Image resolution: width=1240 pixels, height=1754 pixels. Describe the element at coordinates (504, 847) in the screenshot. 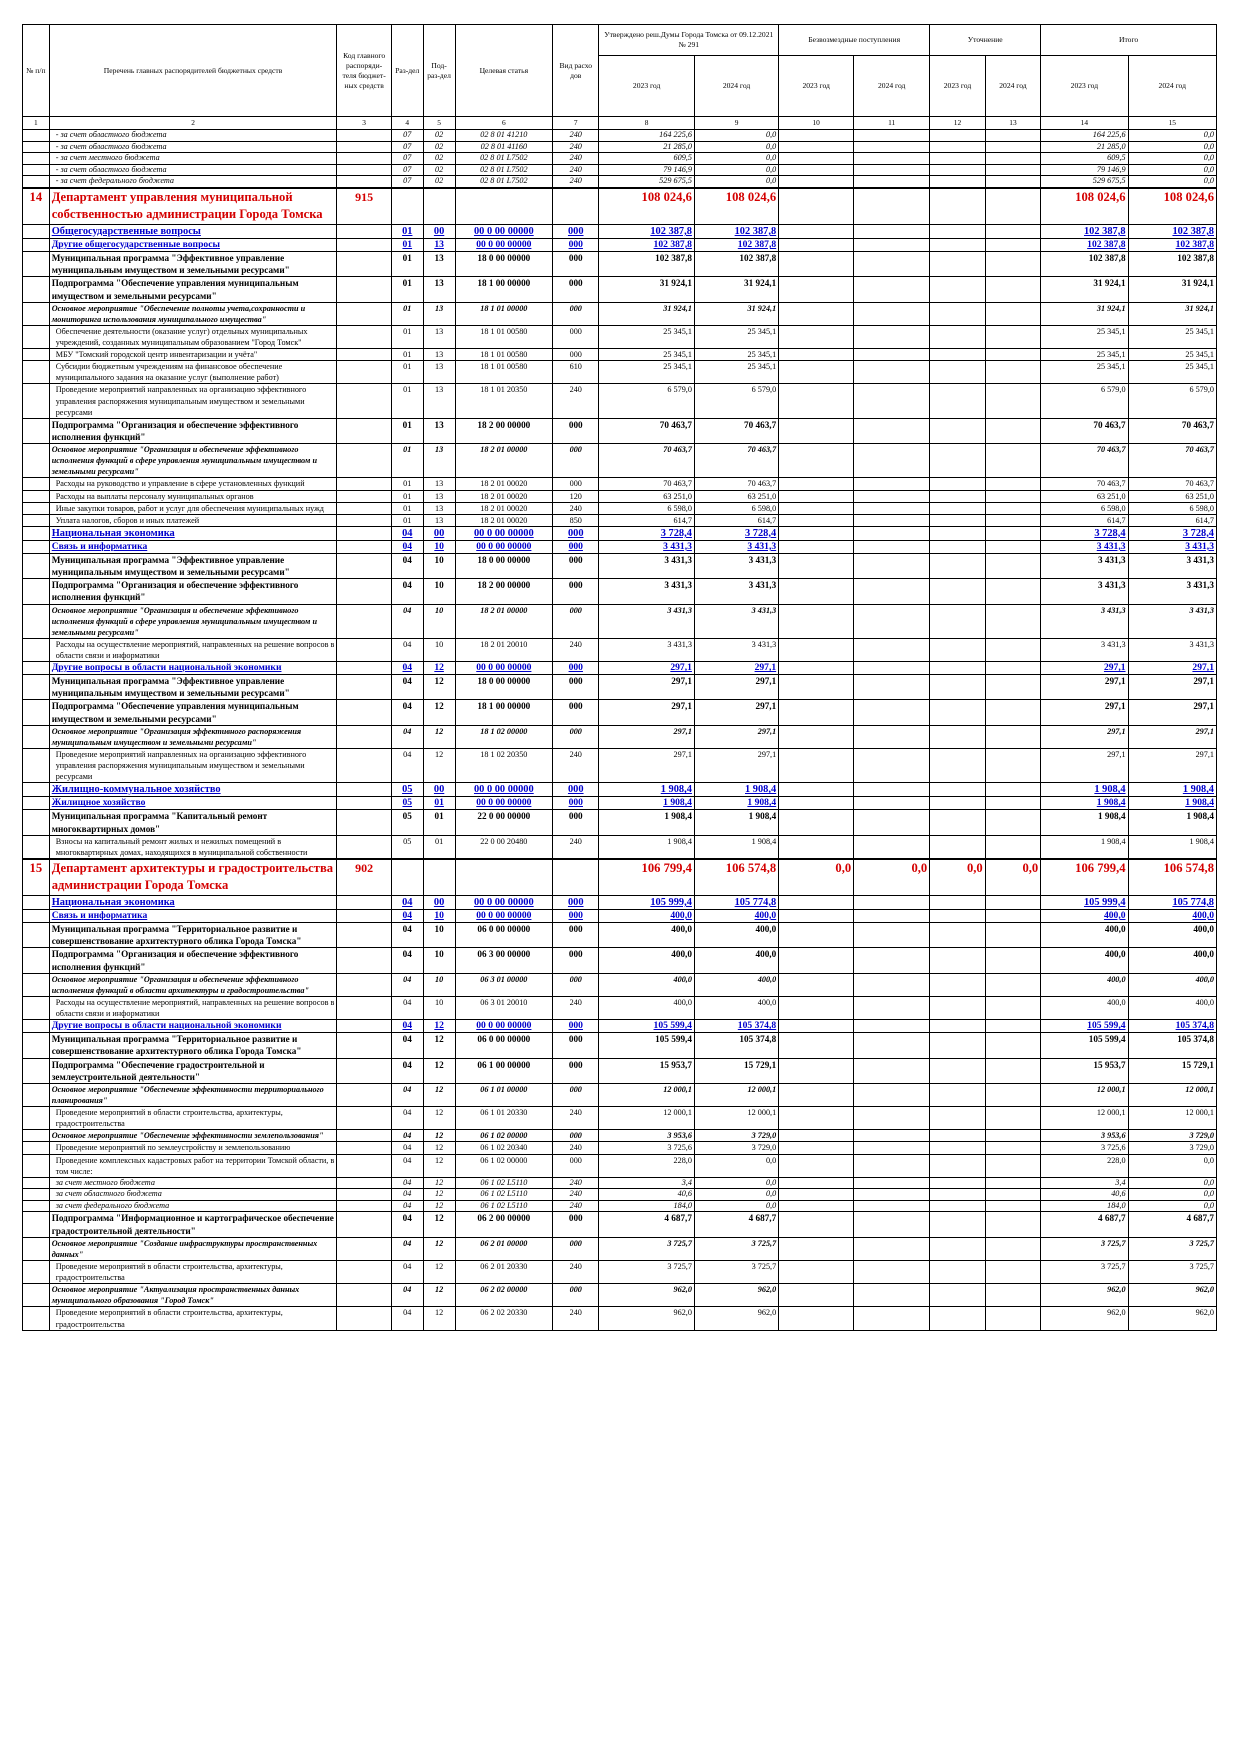

I see `target-article-cell: 22 0 00 20480` at that location.